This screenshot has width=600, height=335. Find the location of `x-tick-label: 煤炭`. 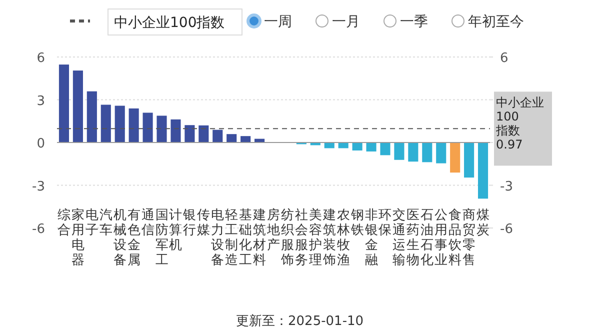

x-tick-label: 煤炭 is located at coordinates (483, 223).